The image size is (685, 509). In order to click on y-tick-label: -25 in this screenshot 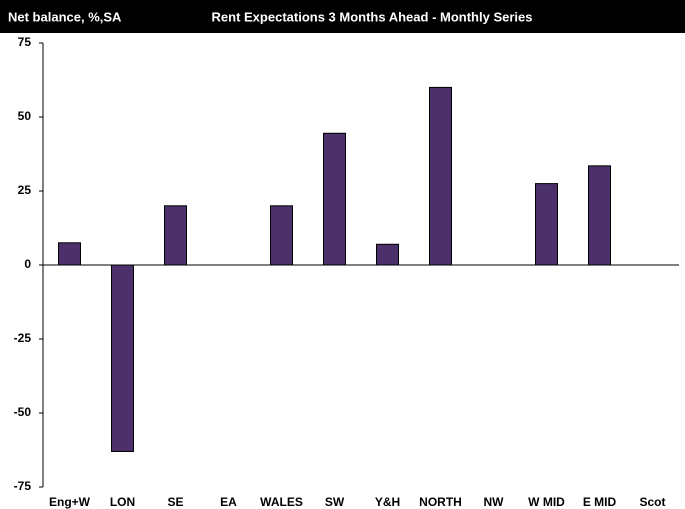, I will do `click(23, 338)`.